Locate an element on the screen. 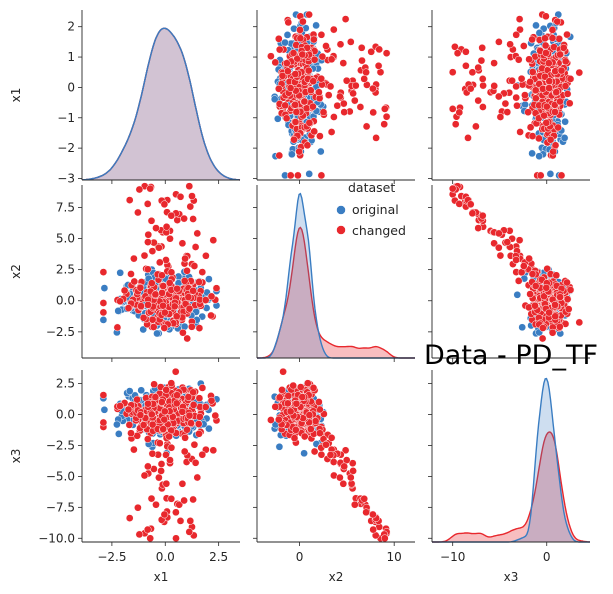 The image size is (613, 594). y-tick-label: −7.5 is located at coordinates (60, 507).